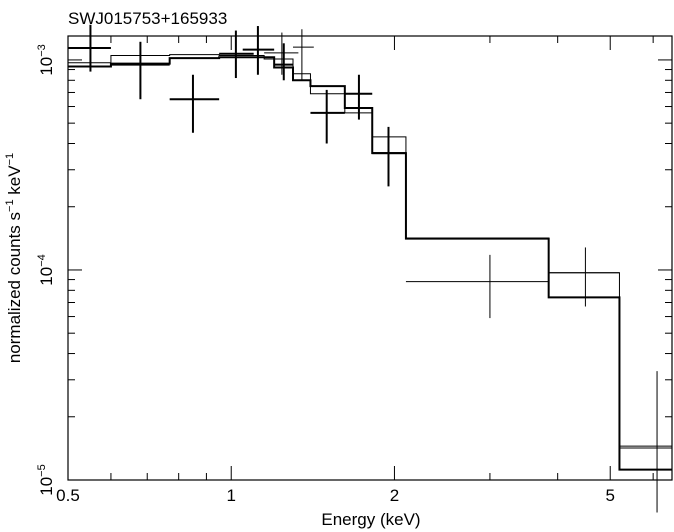 This screenshot has width=674, height=532. What do you see at coordinates (370, 519) in the screenshot?
I see `x-axis-label: Energy (keV)` at bounding box center [370, 519].